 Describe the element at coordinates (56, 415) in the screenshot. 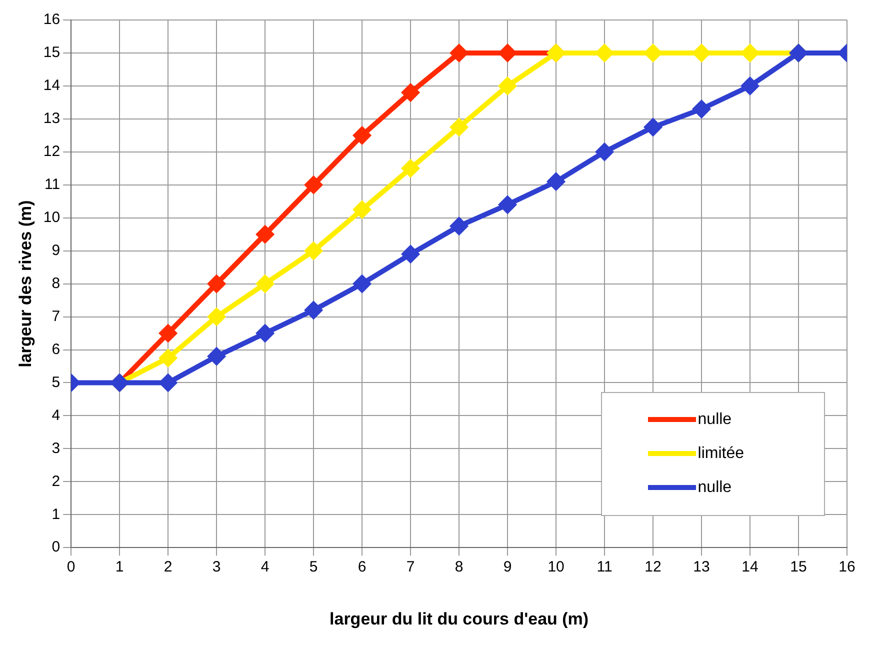

I see `y-tick-label: 4` at that location.